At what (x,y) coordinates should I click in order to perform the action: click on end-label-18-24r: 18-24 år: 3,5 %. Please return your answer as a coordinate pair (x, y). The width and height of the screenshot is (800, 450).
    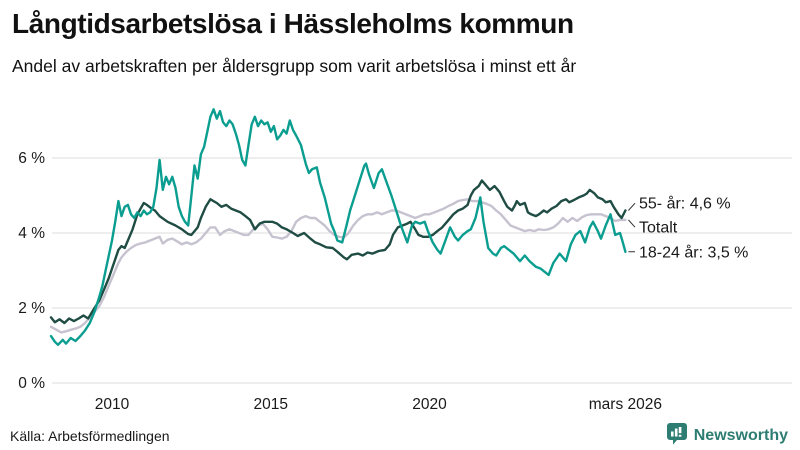
    Looking at the image, I should click on (693, 252).